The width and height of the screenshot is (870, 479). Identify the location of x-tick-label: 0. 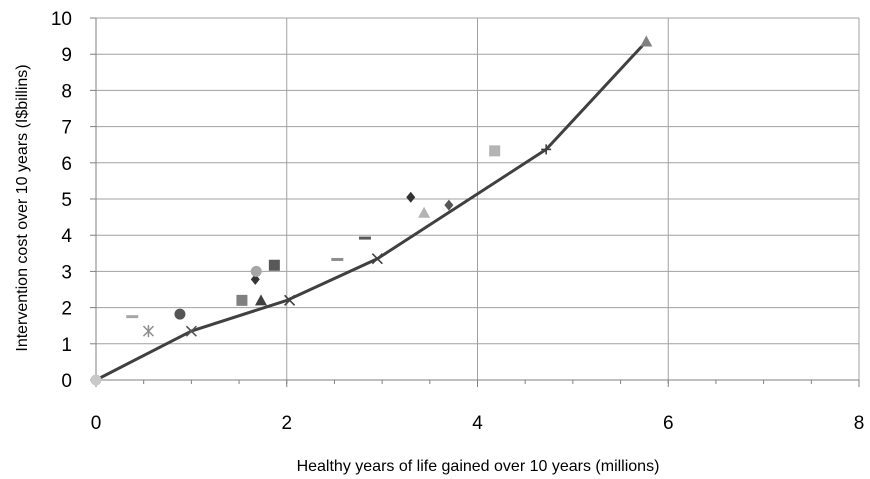
(96, 423).